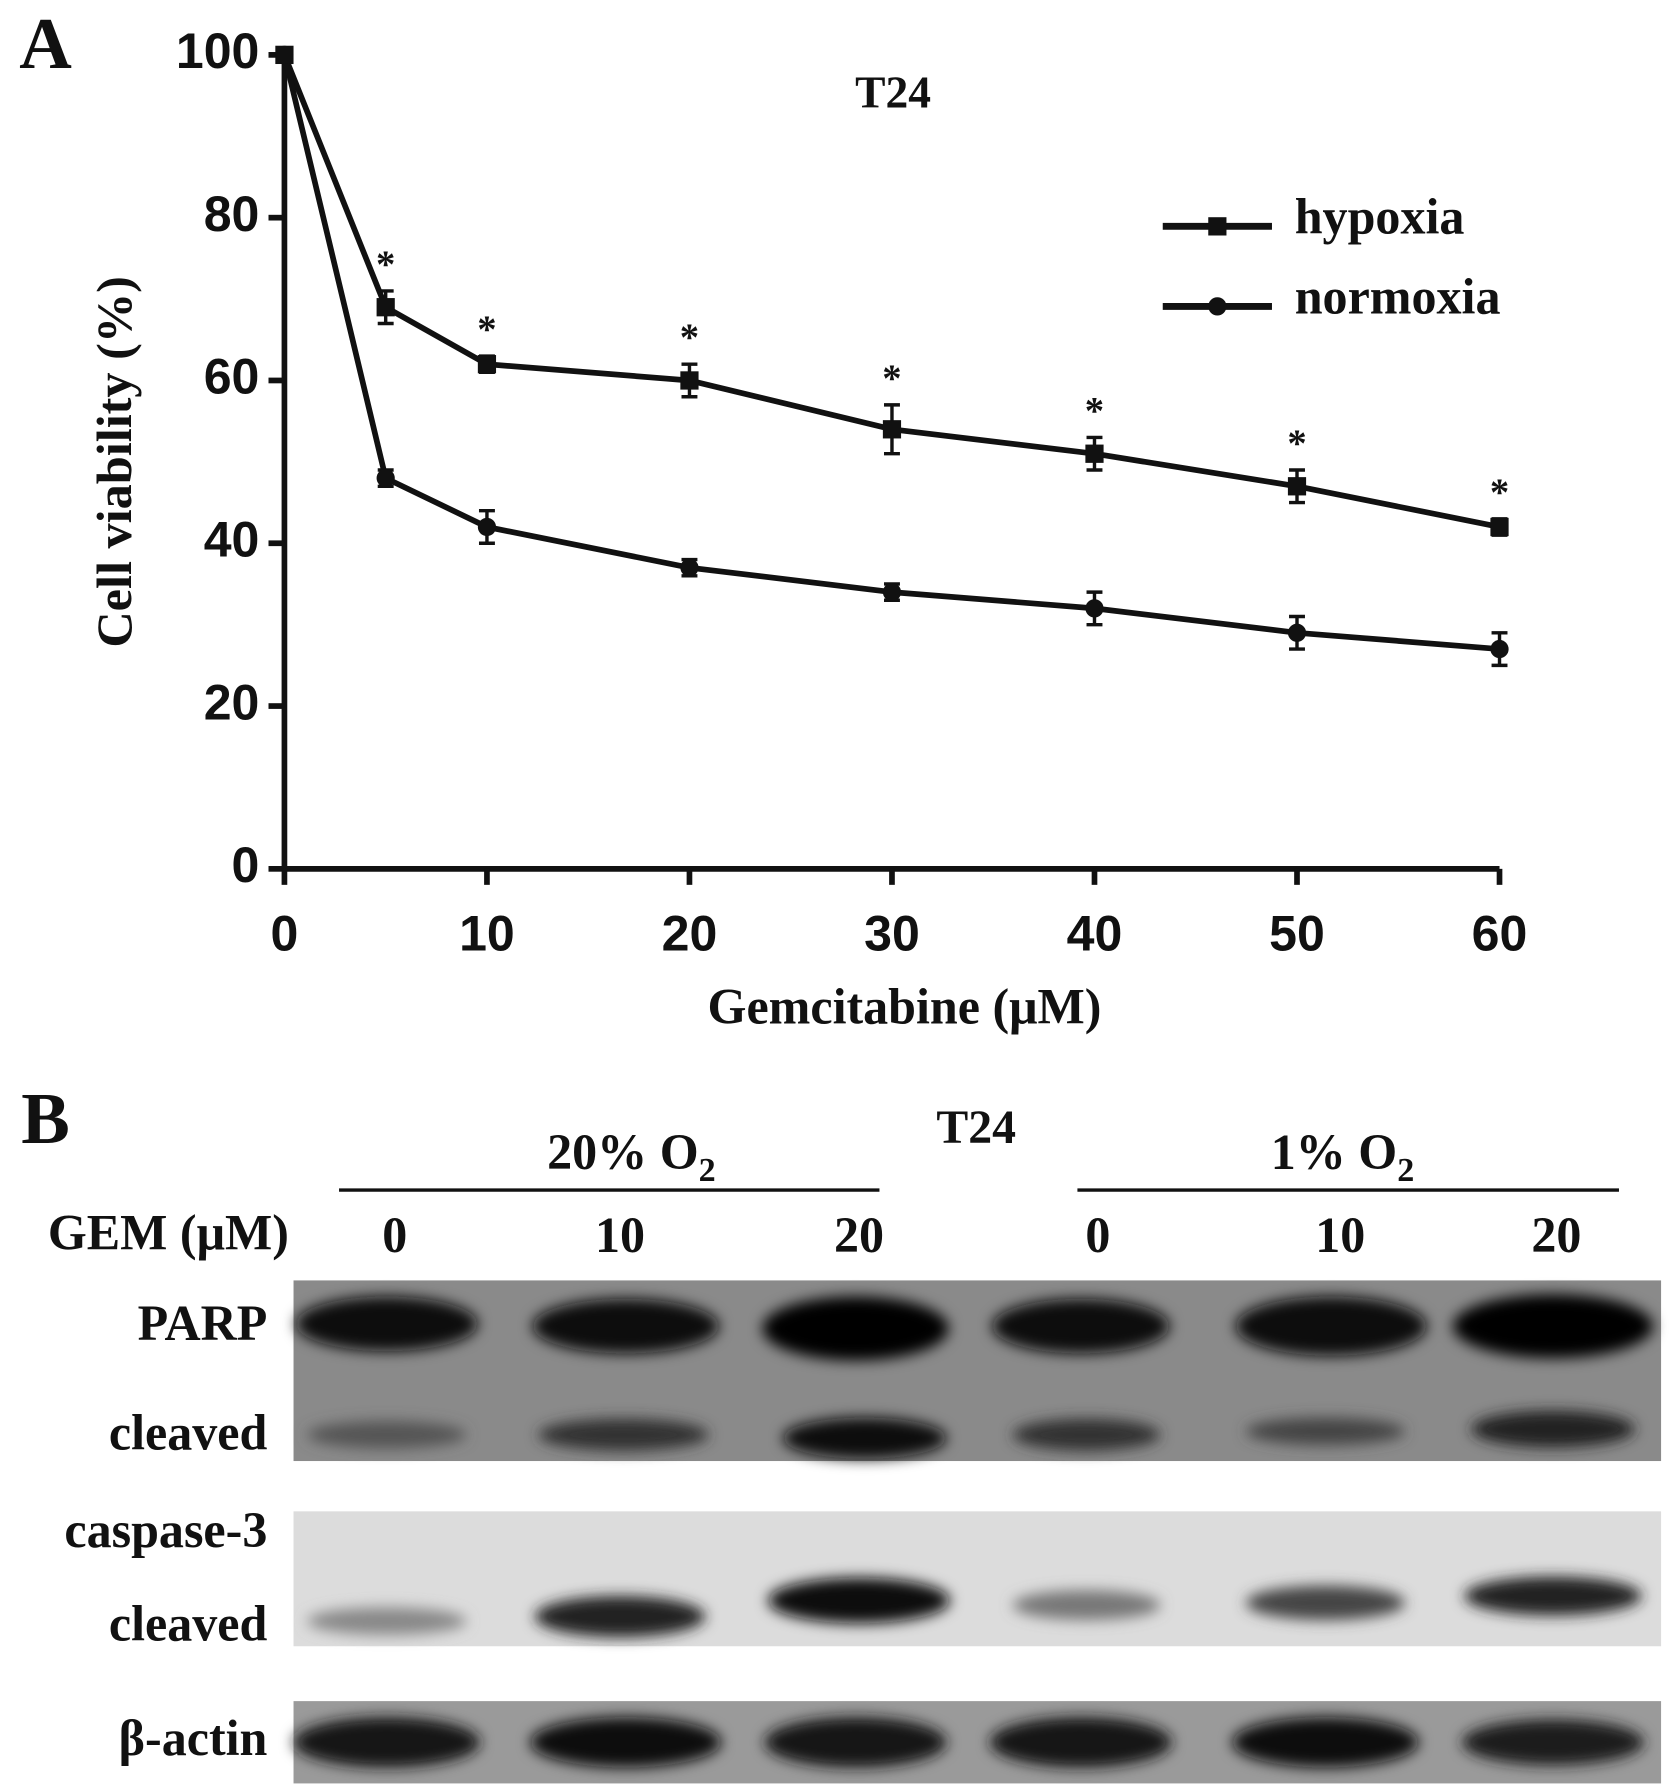  What do you see at coordinates (893, 92) in the screenshot?
I see `chart-title: T24` at bounding box center [893, 92].